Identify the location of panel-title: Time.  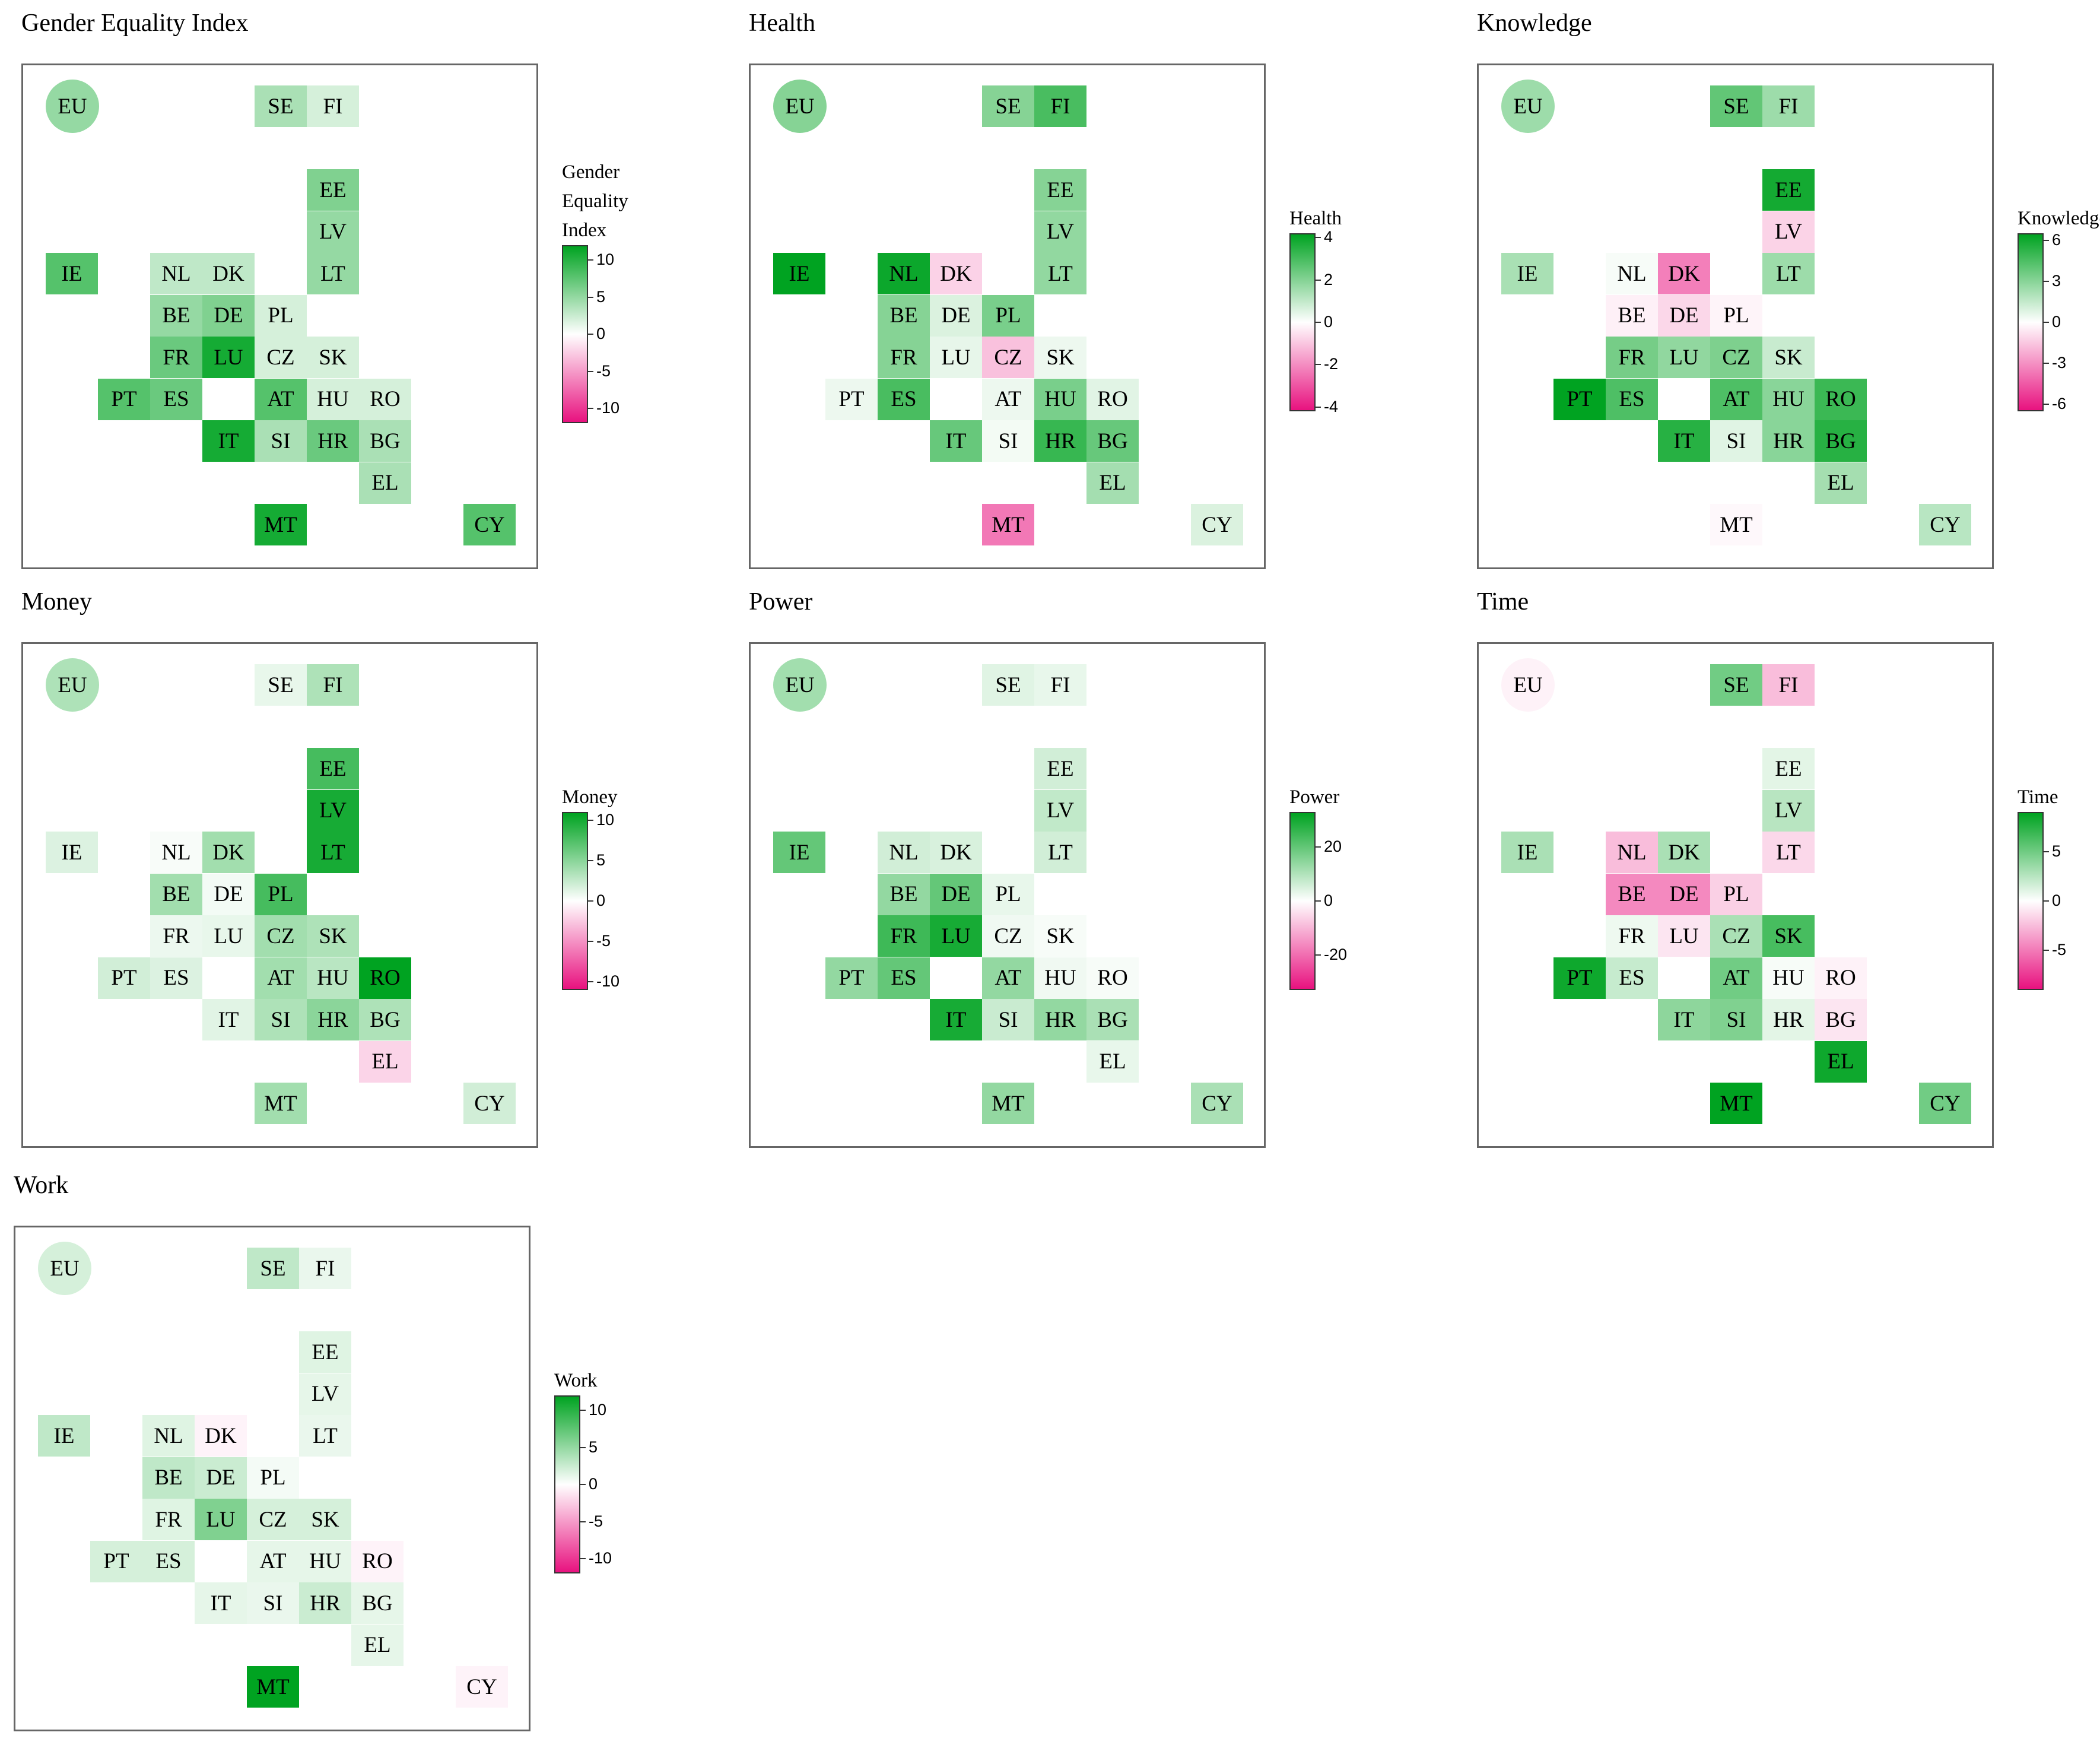
(1503, 601).